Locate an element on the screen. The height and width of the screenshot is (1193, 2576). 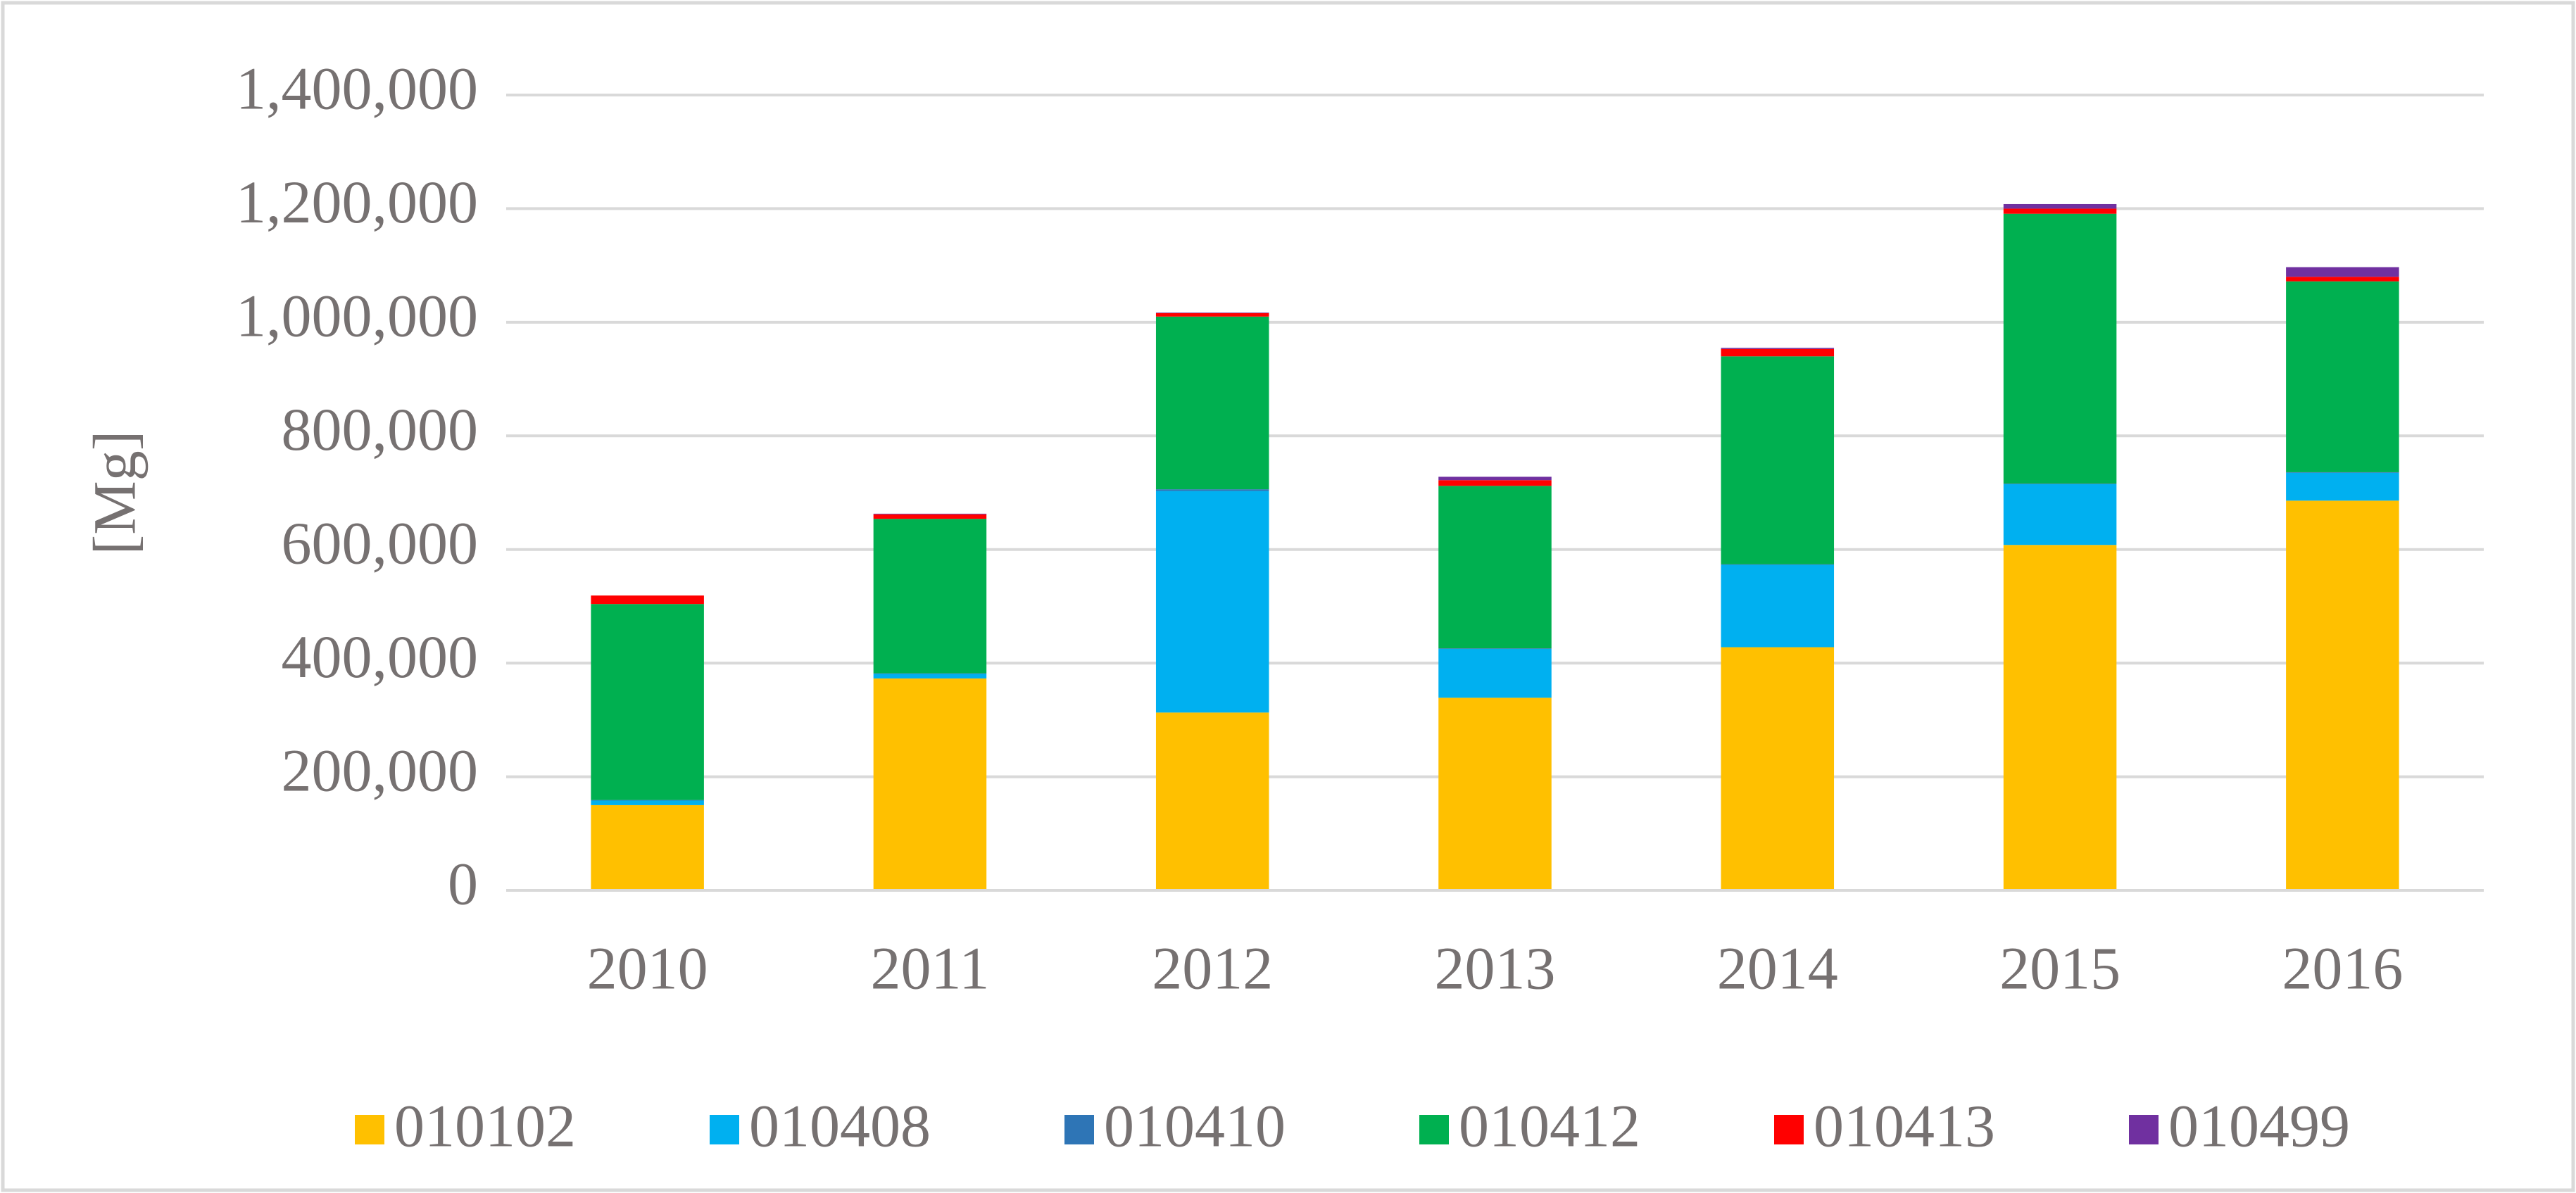
y-tick-label: 600,000 is located at coordinates (381, 542).